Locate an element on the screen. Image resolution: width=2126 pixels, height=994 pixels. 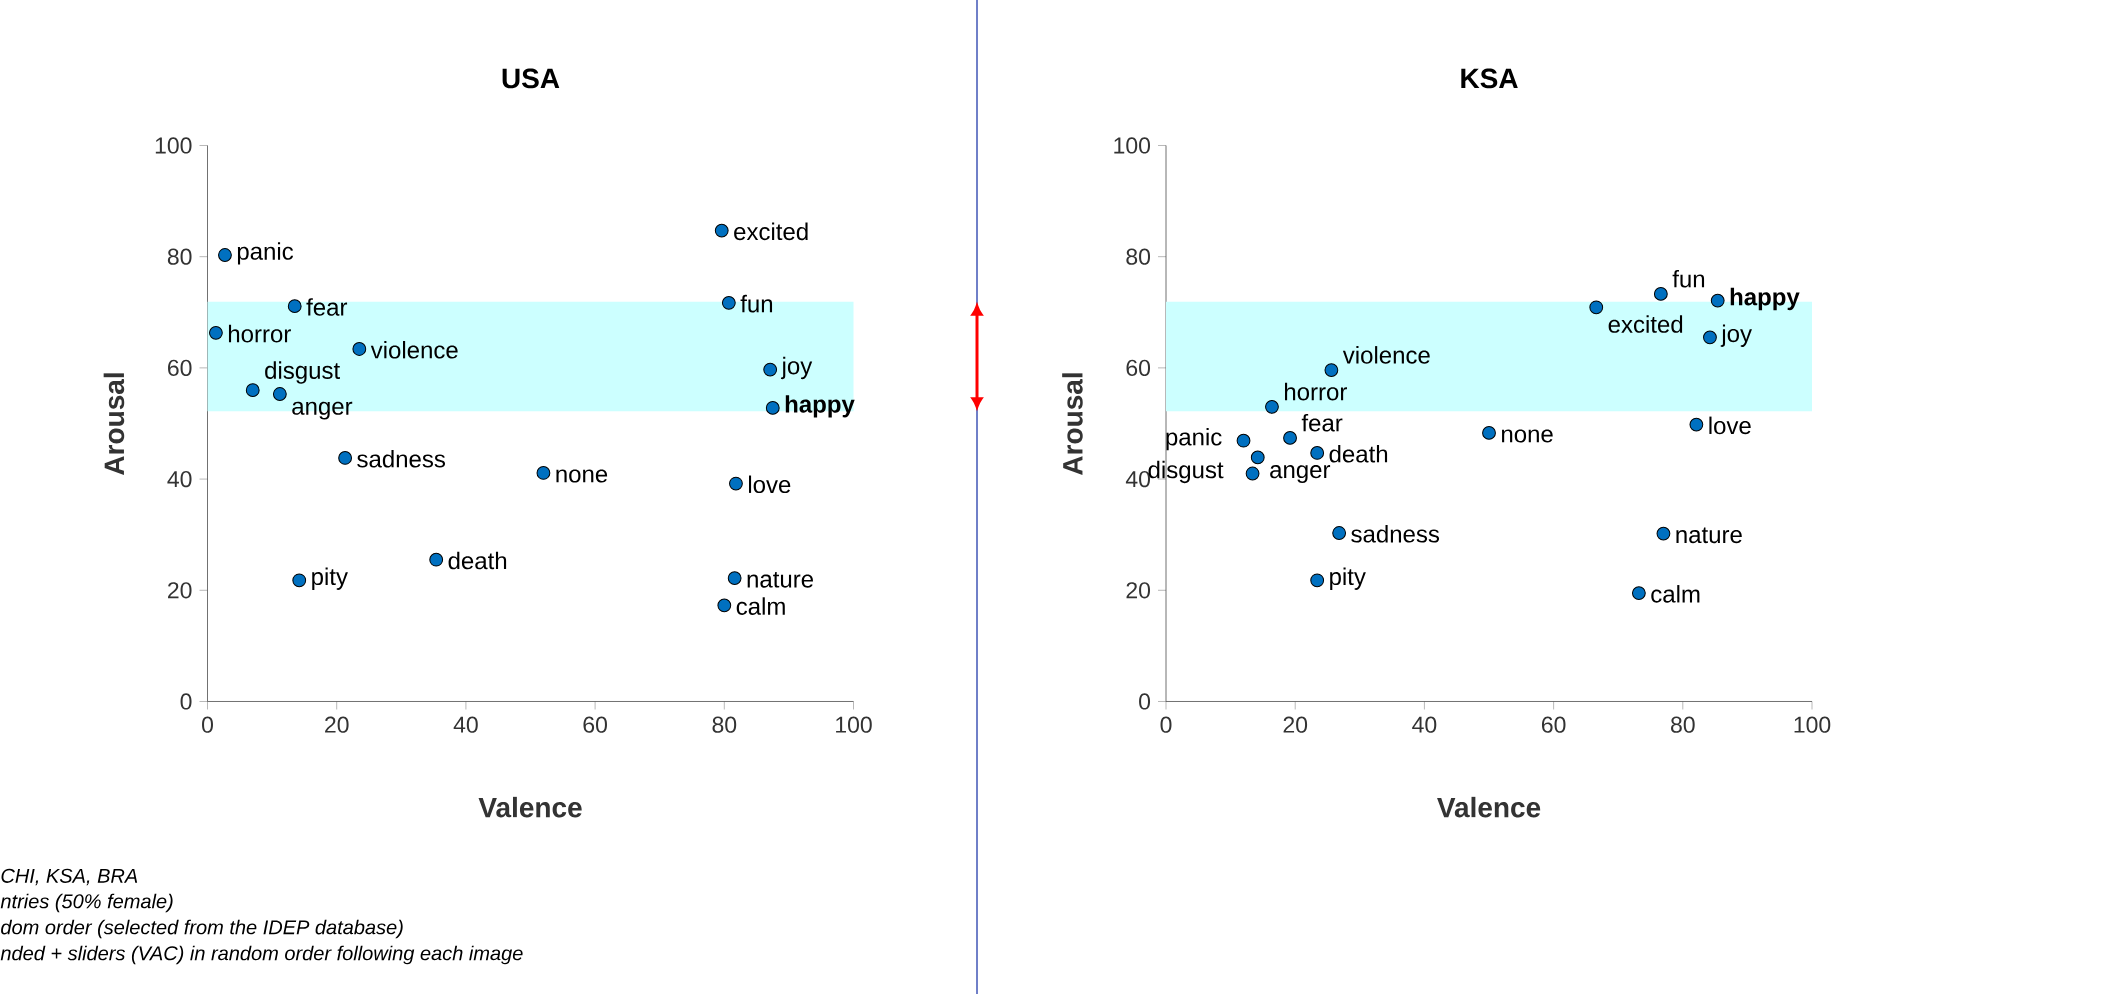
text: nded + sliders (VAC) in random order following each image is located at coordinates (261, 955).